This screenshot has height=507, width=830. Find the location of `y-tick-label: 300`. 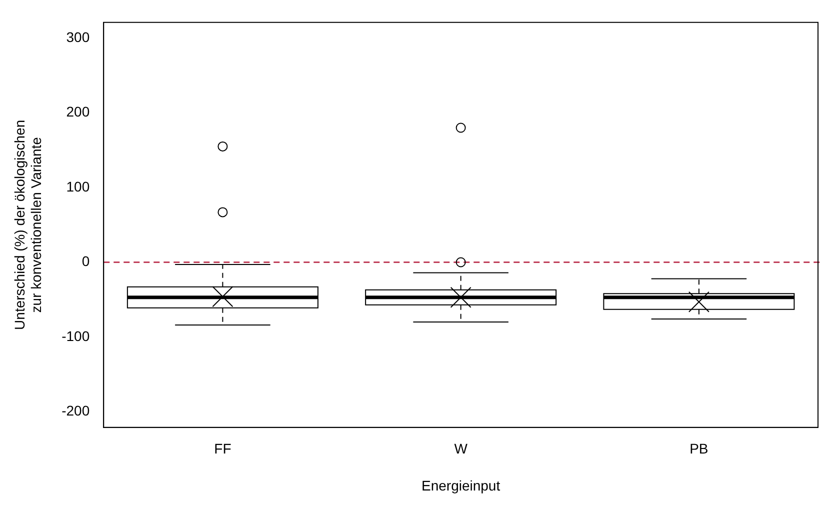

y-tick-label: 300 is located at coordinates (78, 36).